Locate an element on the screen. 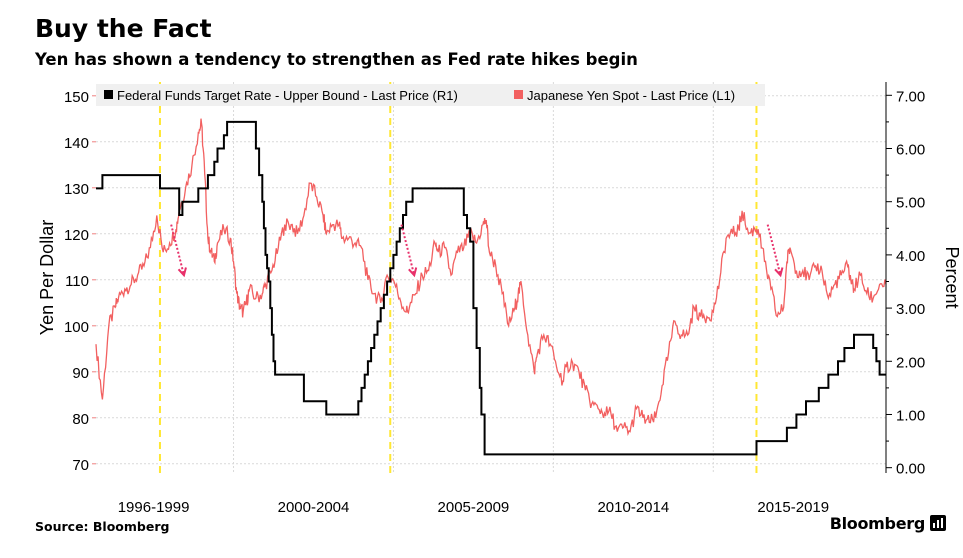 The width and height of the screenshot is (963, 558). source-note: Source: Bloomberg is located at coordinates (102, 526).